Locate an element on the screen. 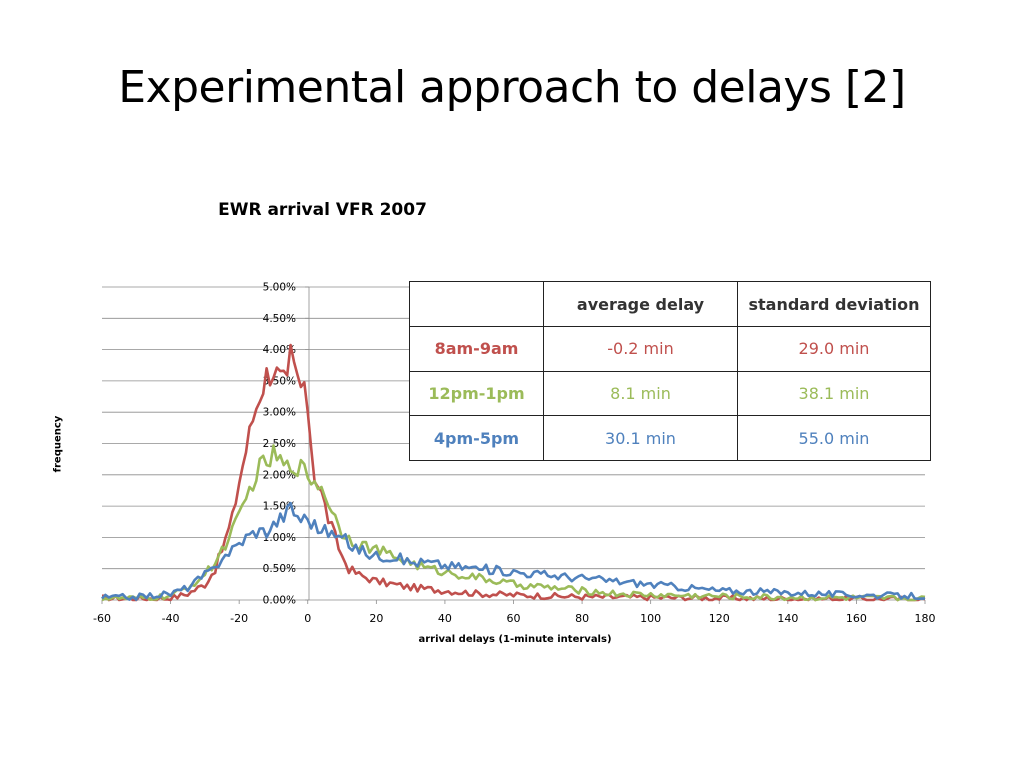  x-tick-label: 0 is located at coordinates (307, 618).